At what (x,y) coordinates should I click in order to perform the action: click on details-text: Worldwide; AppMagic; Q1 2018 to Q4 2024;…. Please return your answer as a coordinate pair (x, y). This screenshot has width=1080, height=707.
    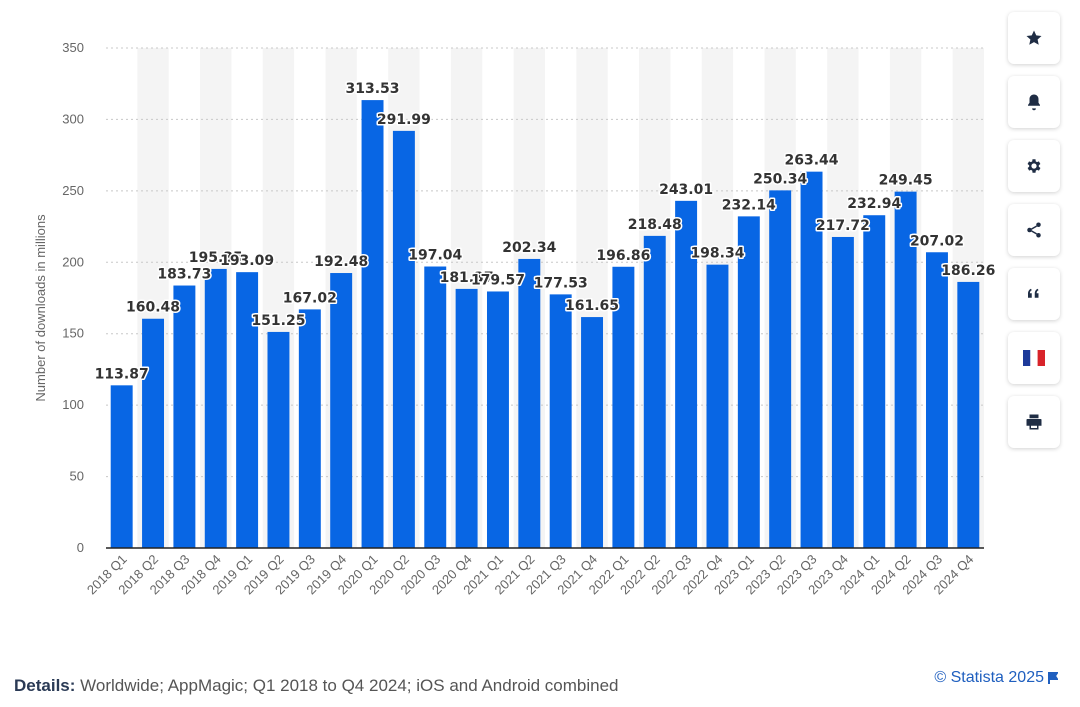
    Looking at the image, I should click on (347, 685).